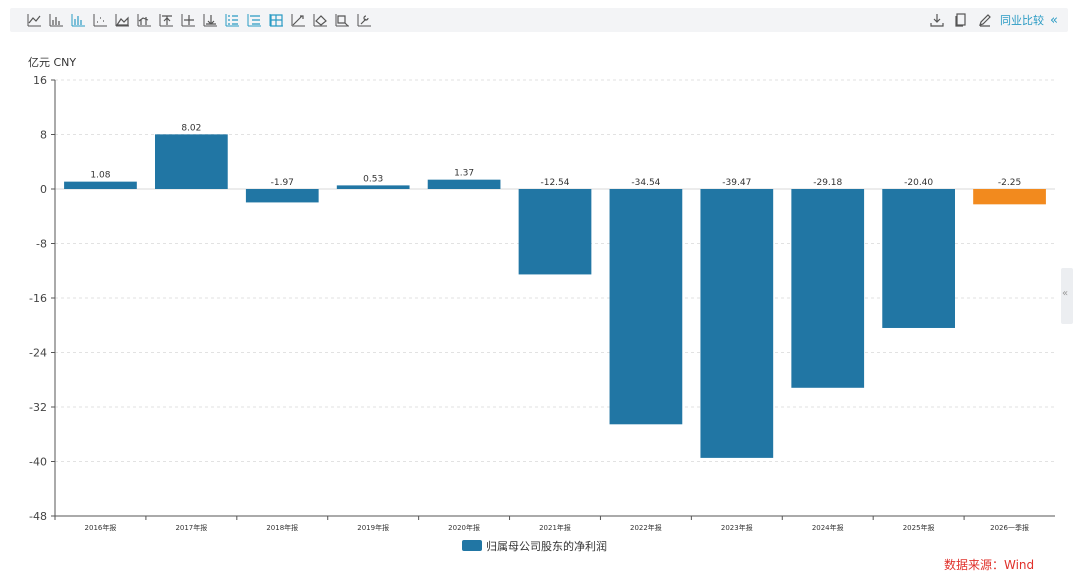 The width and height of the screenshot is (1080, 583). Describe the element at coordinates (38, 516) in the screenshot. I see `y-tick-label: -48` at that location.